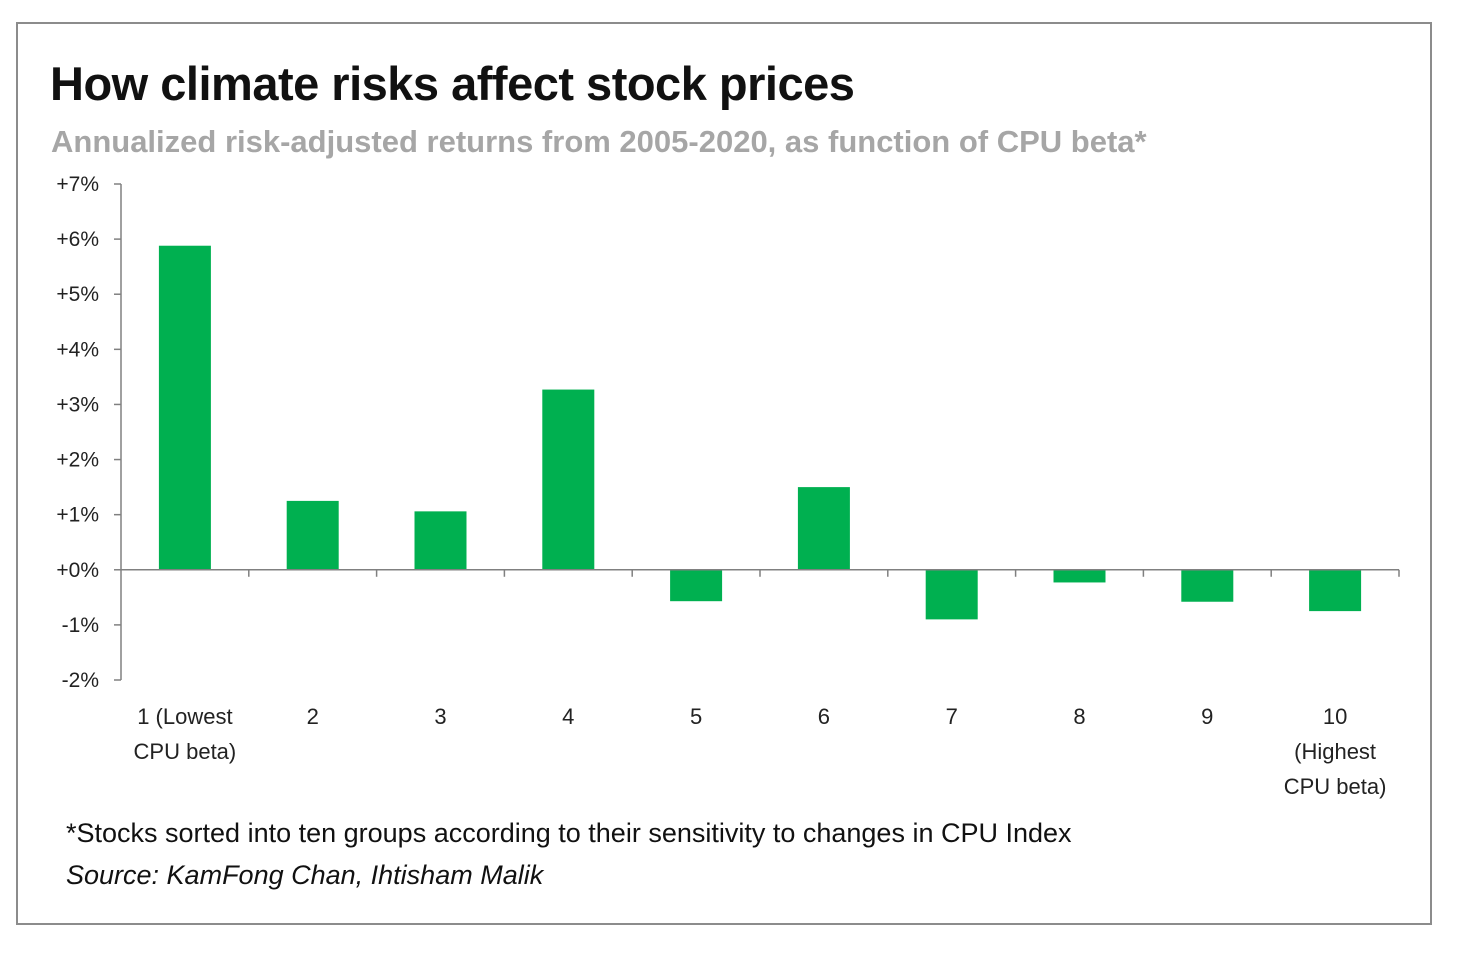 The height and width of the screenshot is (975, 1475). What do you see at coordinates (77, 294) in the screenshot?
I see `y-tick-label: +5%` at bounding box center [77, 294].